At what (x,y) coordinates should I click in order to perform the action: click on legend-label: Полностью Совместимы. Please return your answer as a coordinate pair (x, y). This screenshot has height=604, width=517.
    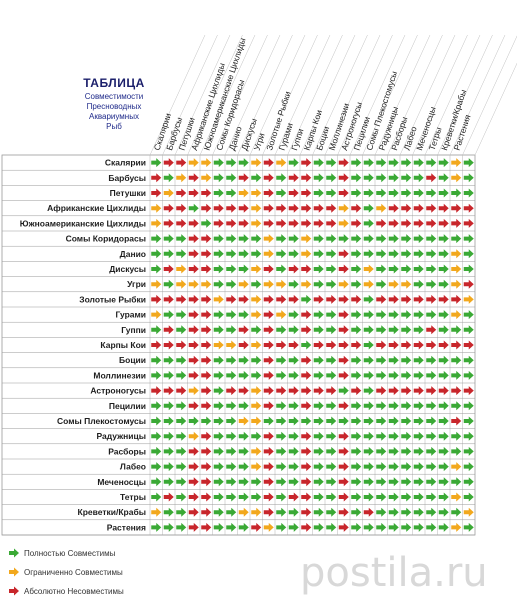
    Looking at the image, I should click on (70, 553).